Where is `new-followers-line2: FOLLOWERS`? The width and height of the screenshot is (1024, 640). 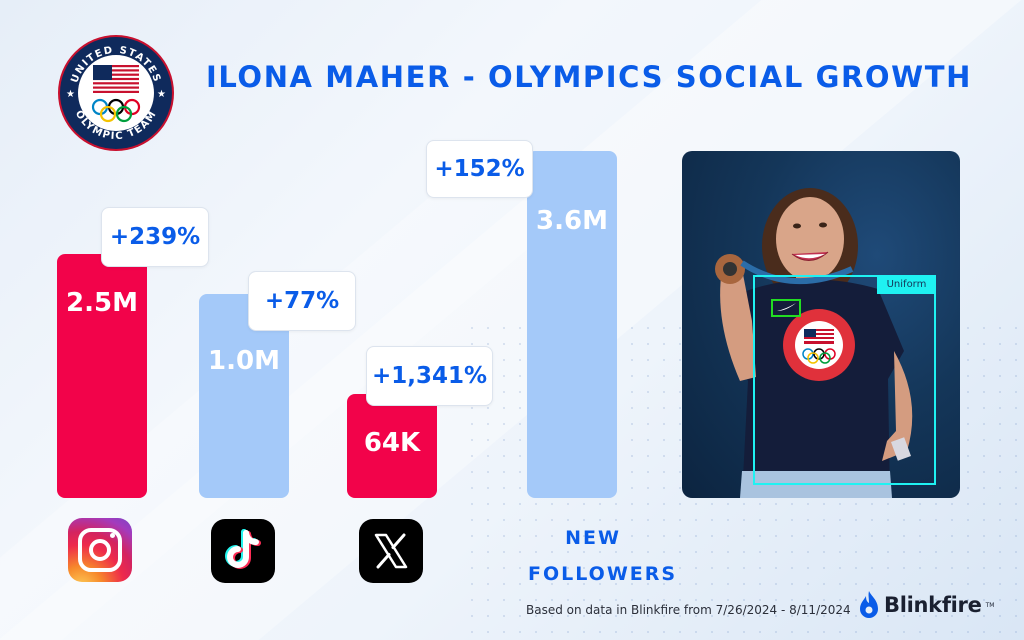 new-followers-line2: FOLLOWERS is located at coordinates (603, 574).